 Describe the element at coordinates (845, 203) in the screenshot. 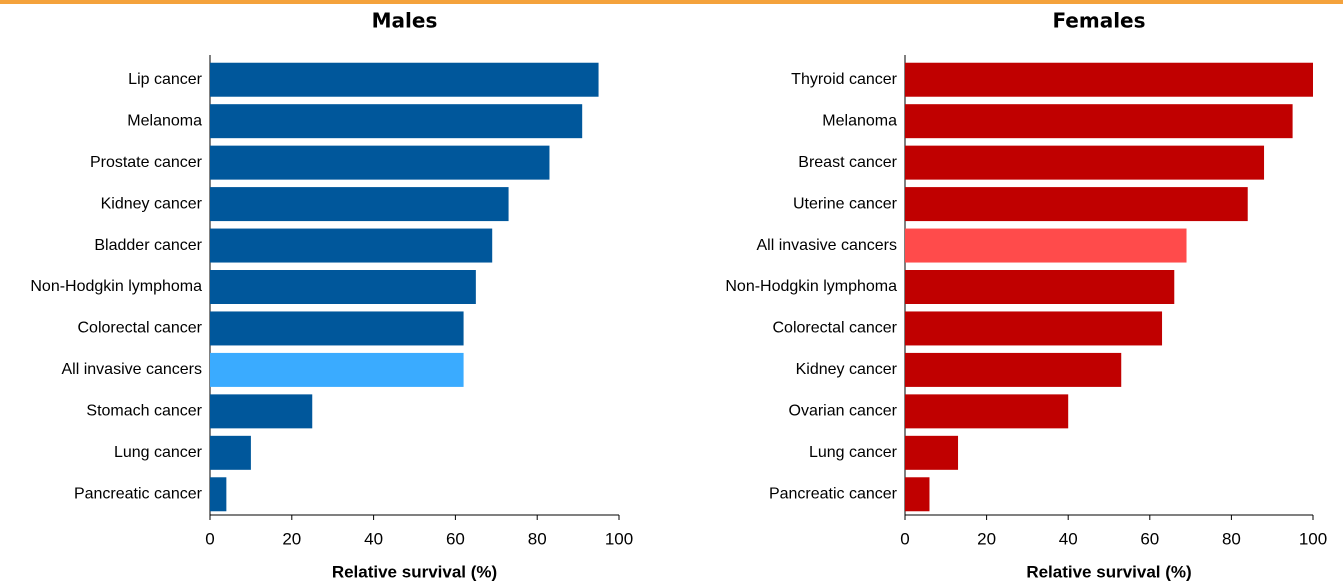

I see `y-tick-label: Uterine cancer` at that location.